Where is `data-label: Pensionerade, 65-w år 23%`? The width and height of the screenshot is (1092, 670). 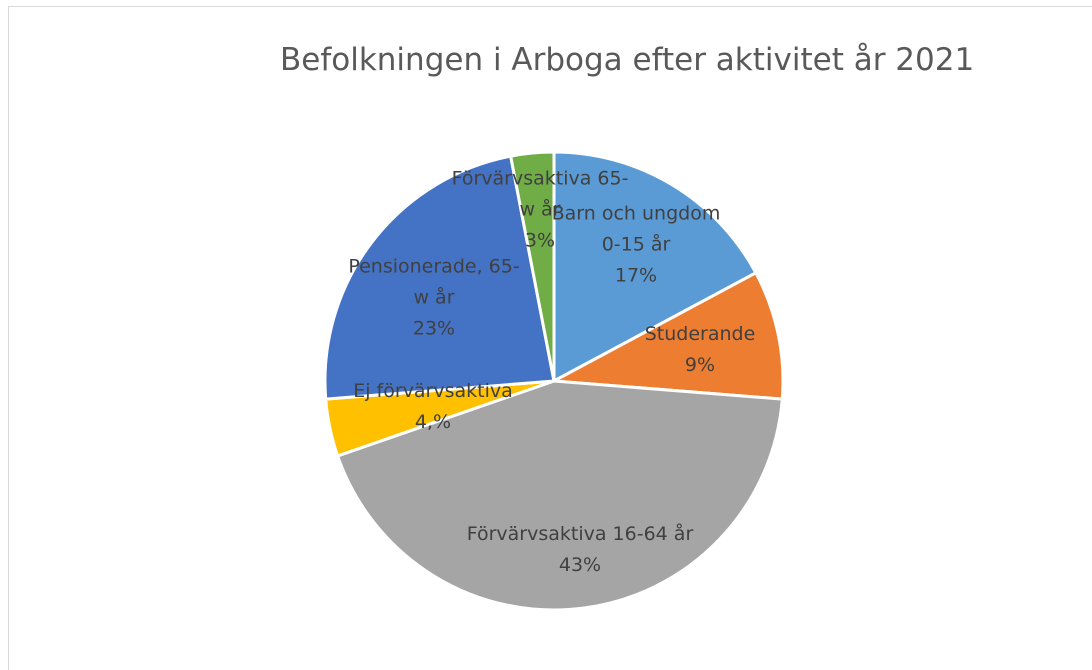
data-label: Pensionerade, 65-w år 23% is located at coordinates (434, 298).